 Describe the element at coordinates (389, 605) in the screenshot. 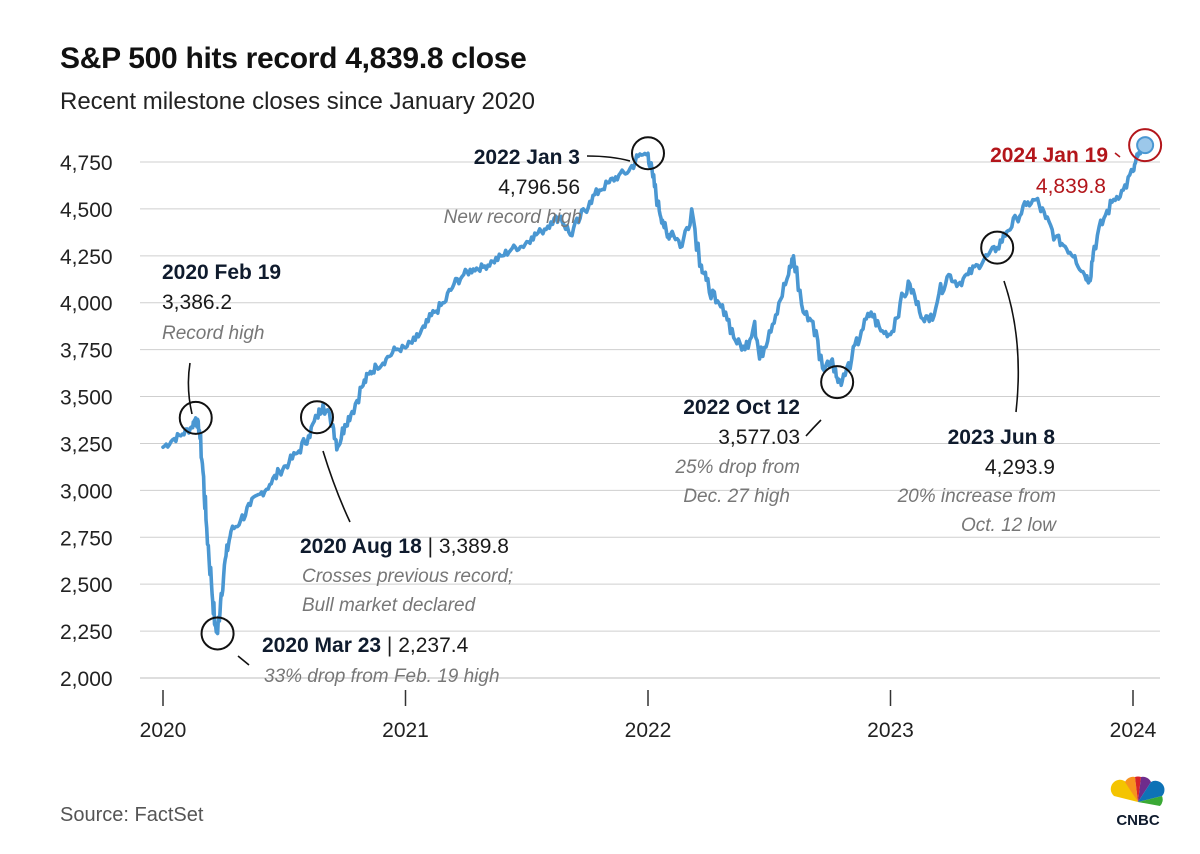

I see `annotation-note: Bull market declared` at that location.